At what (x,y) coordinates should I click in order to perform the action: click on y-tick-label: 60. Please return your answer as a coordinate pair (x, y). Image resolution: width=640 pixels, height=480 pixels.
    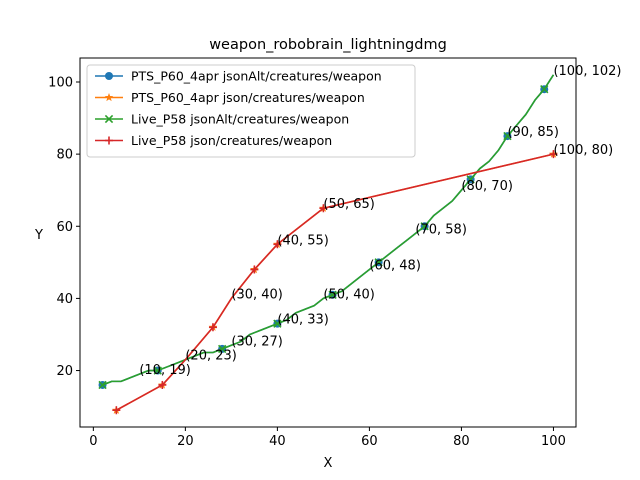
    Looking at the image, I should click on (64, 227).